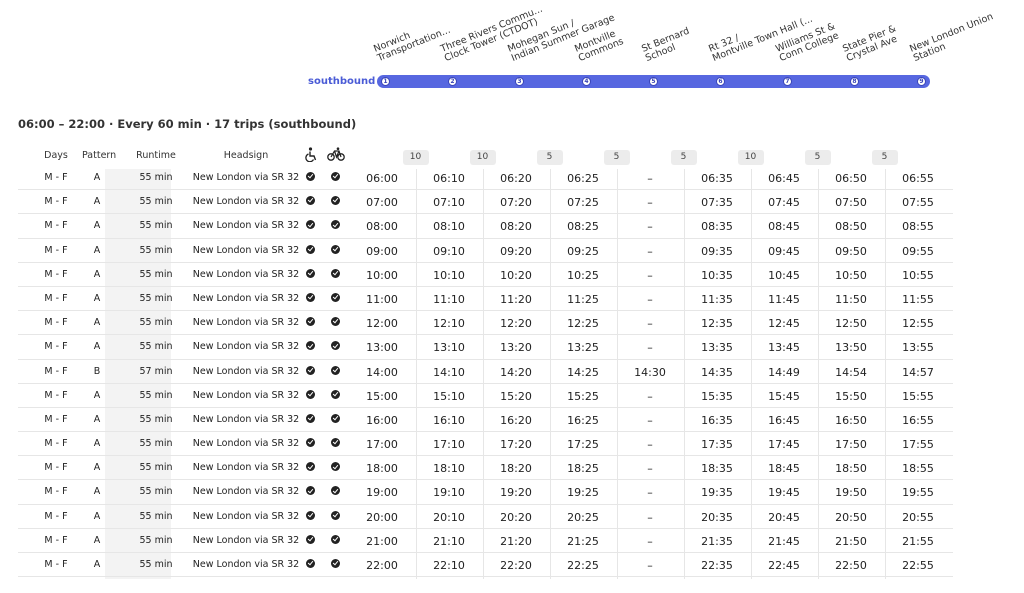 This screenshot has height=593, width=1024. I want to click on time-cell: 15:50, so click(851, 396).